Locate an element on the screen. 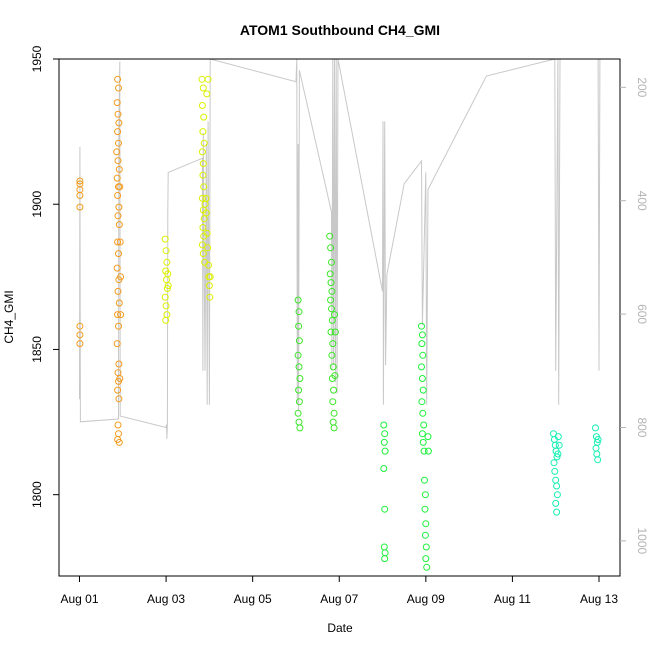 This screenshot has width=650, height=650. y-axis: 1800 1850 1900 1950 is located at coordinates (44, 276).